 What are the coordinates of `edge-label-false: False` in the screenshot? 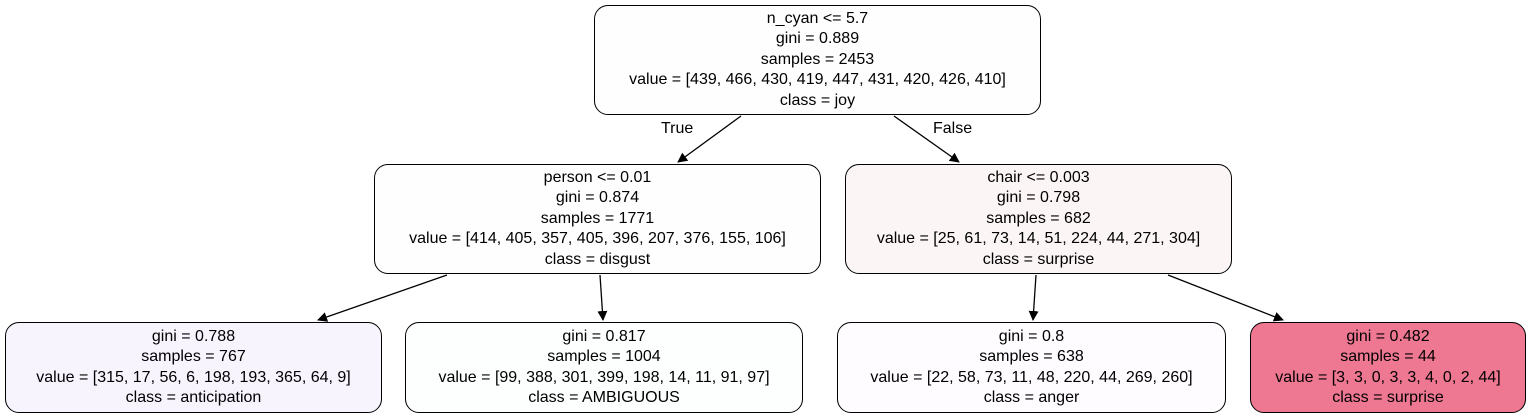 It's located at (953, 128).